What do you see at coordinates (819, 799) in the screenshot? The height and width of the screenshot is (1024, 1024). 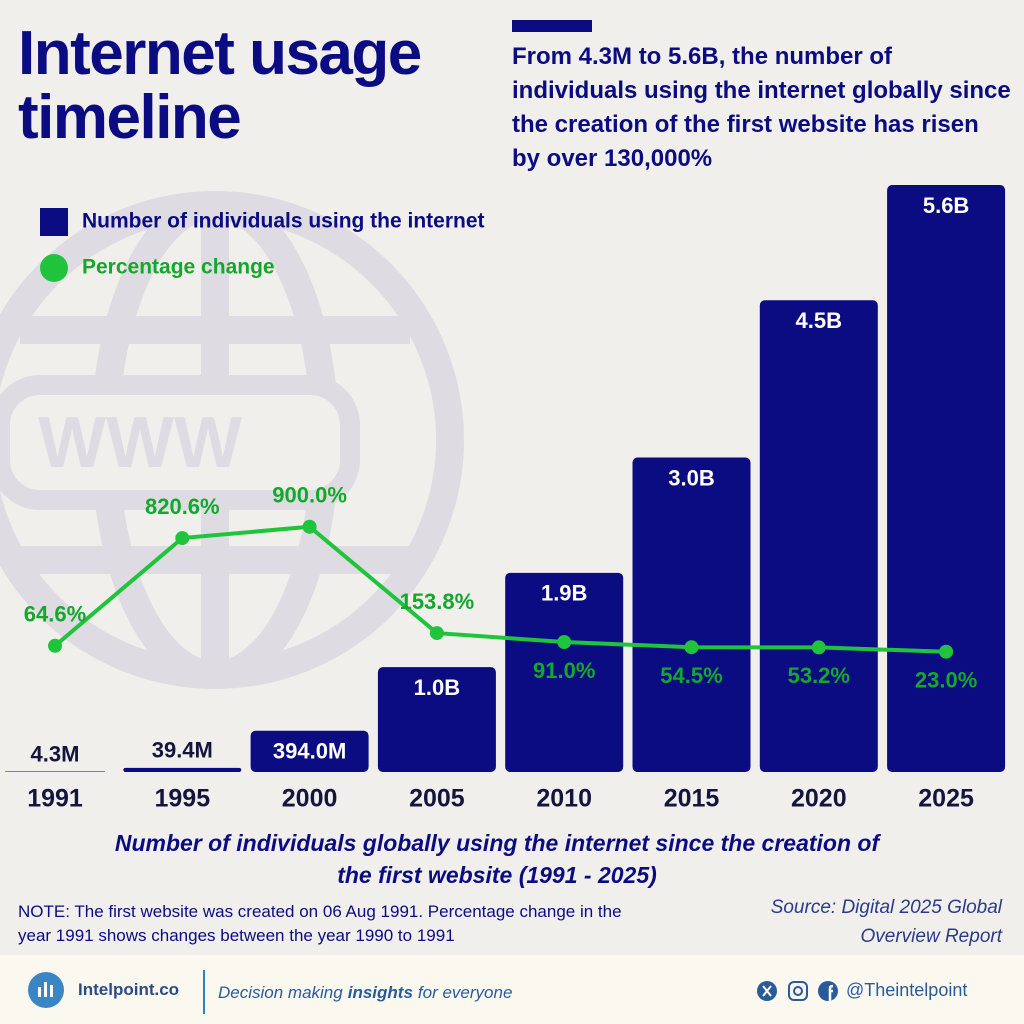 I see `x-tick-label: 2020` at bounding box center [819, 799].